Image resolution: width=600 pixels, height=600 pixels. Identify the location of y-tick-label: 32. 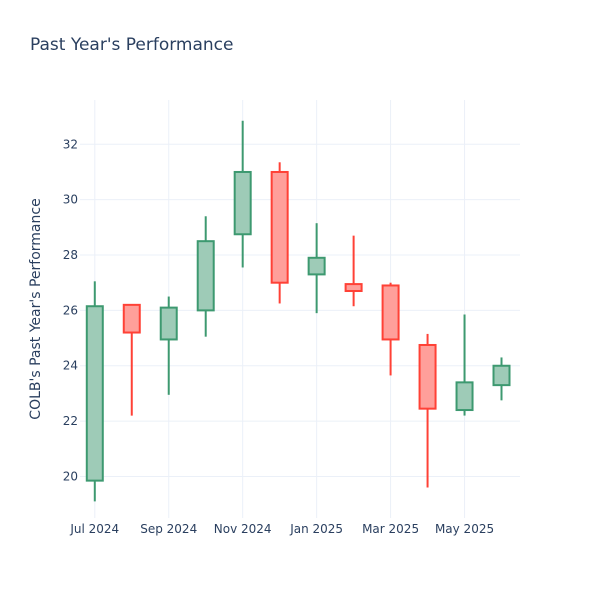
(70, 144).